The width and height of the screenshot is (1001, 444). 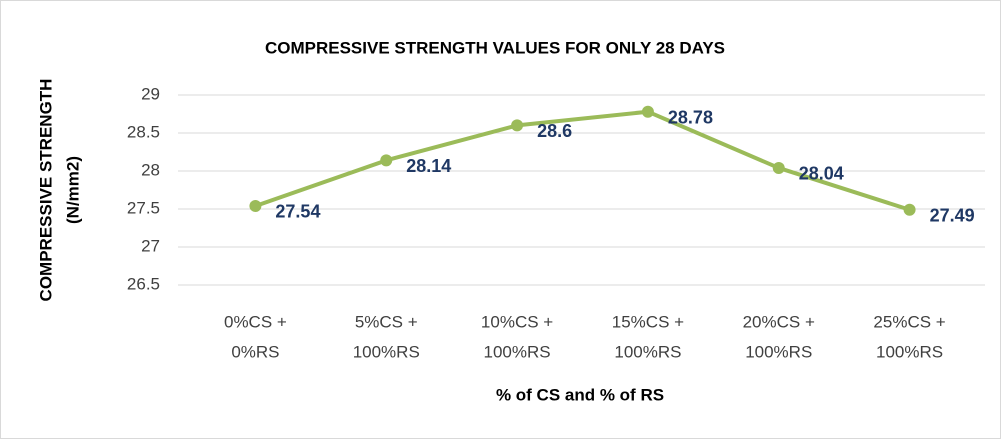 What do you see at coordinates (143, 131) in the screenshot?
I see `y-tick-label: 28.5` at bounding box center [143, 131].